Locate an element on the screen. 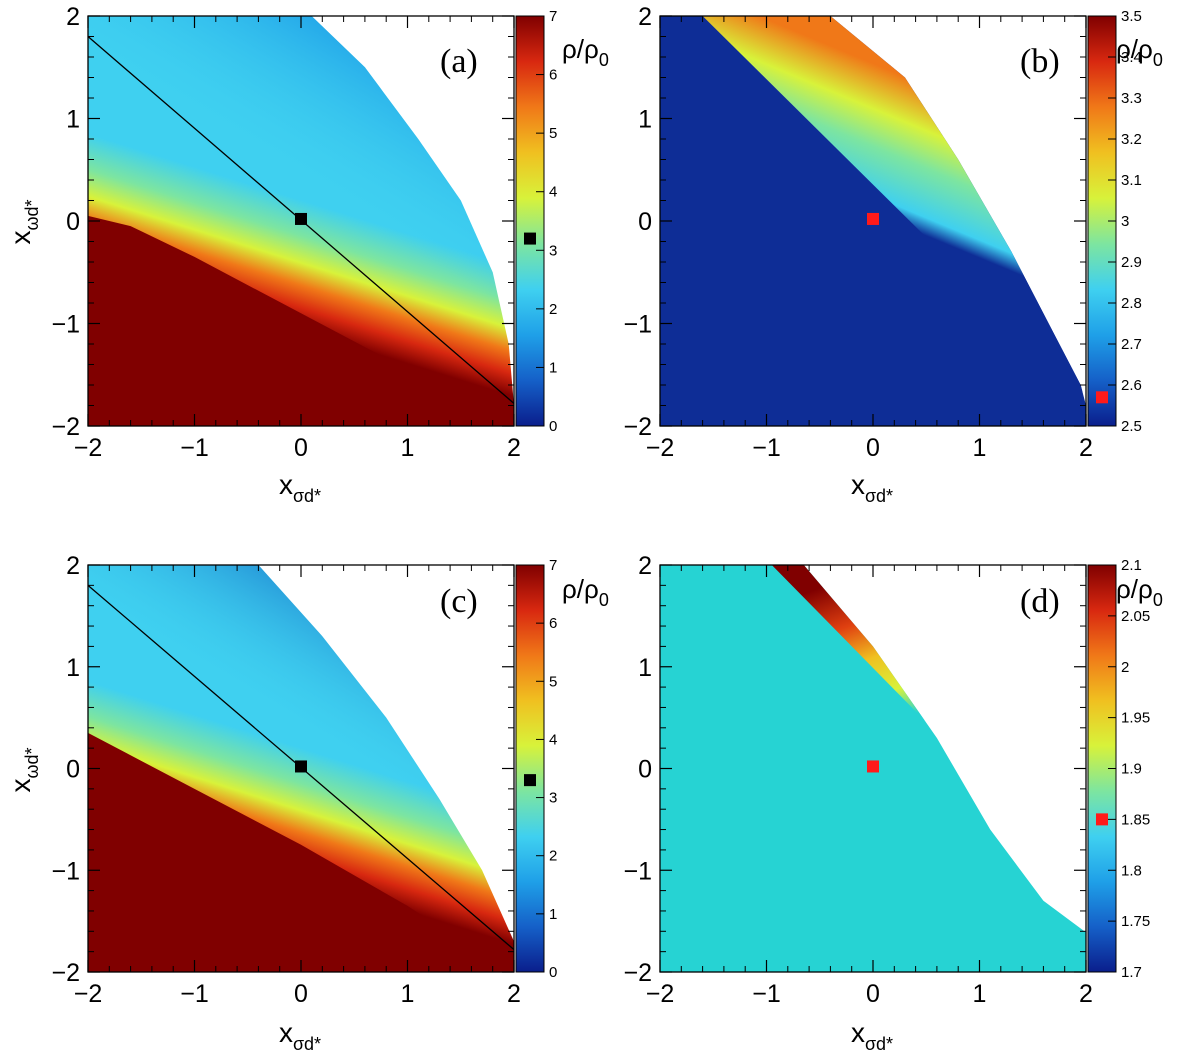 Image resolution: width=1200 pixels, height=1055 pixels. colorbar-tick-label-d: 1.9 is located at coordinates (1131, 769).